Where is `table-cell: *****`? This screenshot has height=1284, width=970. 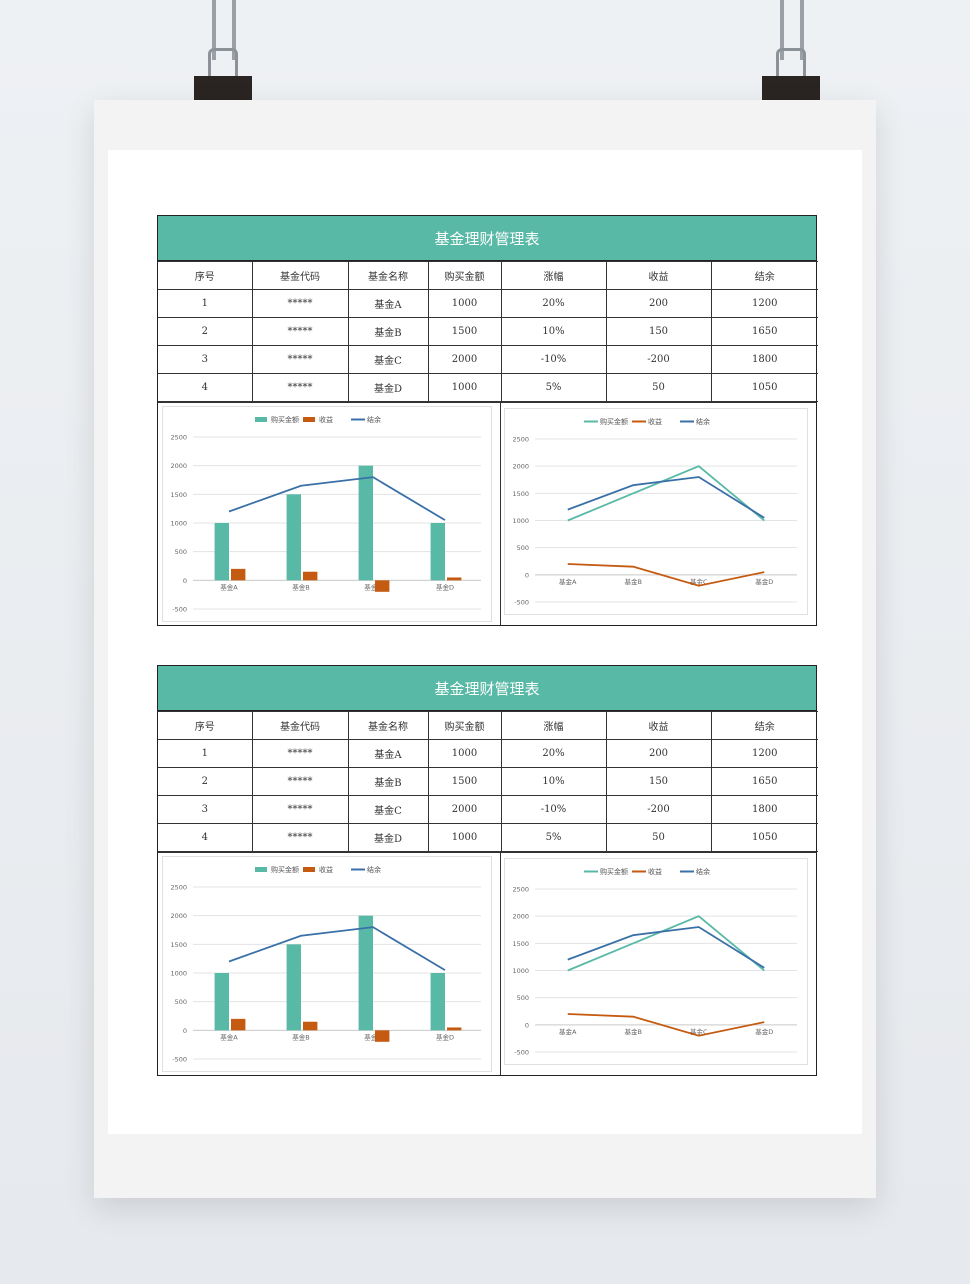
table-cell: ***** is located at coordinates (300, 303).